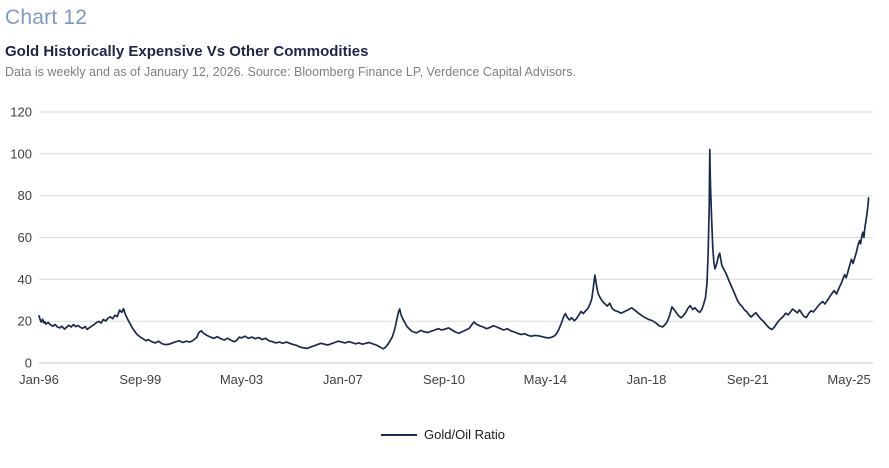 This screenshot has width=889, height=468. I want to click on x-tick-label: Sep-21, so click(748, 379).